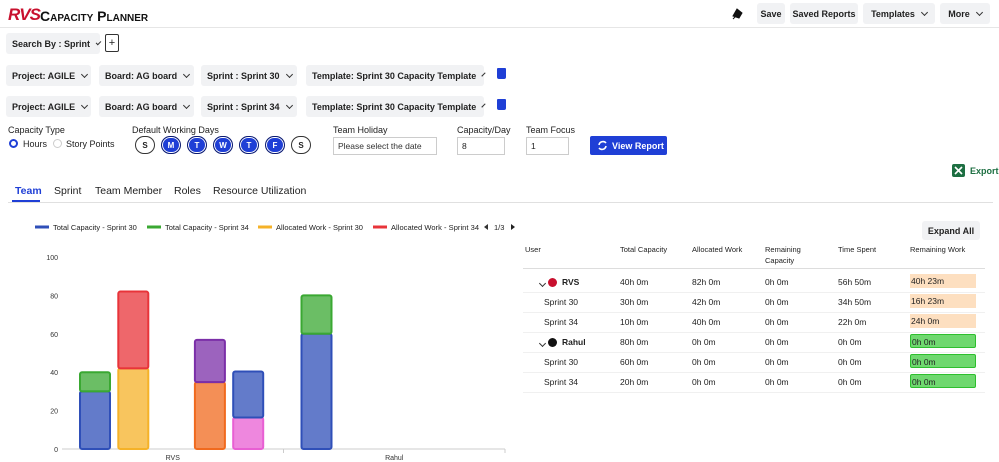 Image resolution: width=999 pixels, height=462 pixels. What do you see at coordinates (13, 143) in the screenshot?
I see `radio-hours` at bounding box center [13, 143].